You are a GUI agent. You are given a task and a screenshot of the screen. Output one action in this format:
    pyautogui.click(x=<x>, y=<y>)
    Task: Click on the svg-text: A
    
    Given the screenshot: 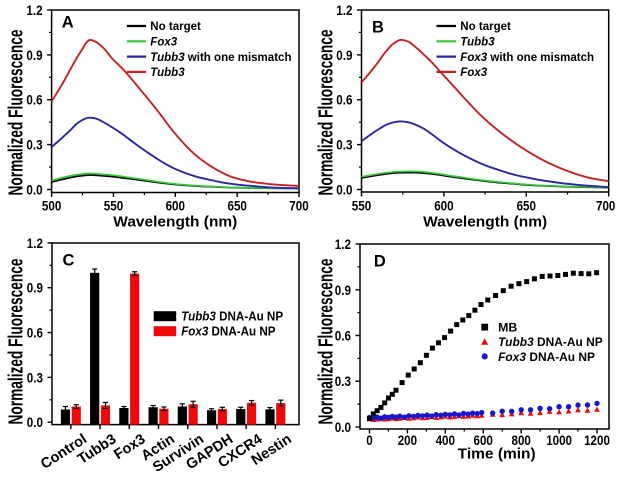 What is the action you would take?
    pyautogui.click(x=68, y=23)
    